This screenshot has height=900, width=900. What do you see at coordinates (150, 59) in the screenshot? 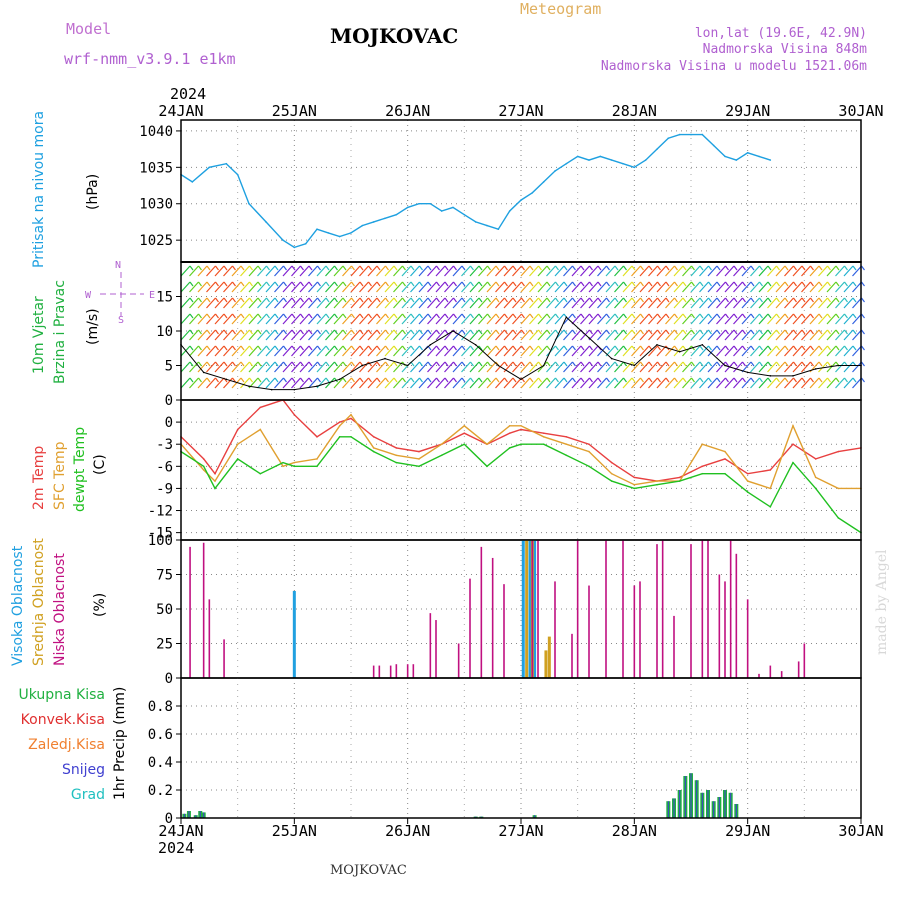
I see `model-name: wrf-nmm_v3.9.1 e1km` at bounding box center [150, 59].